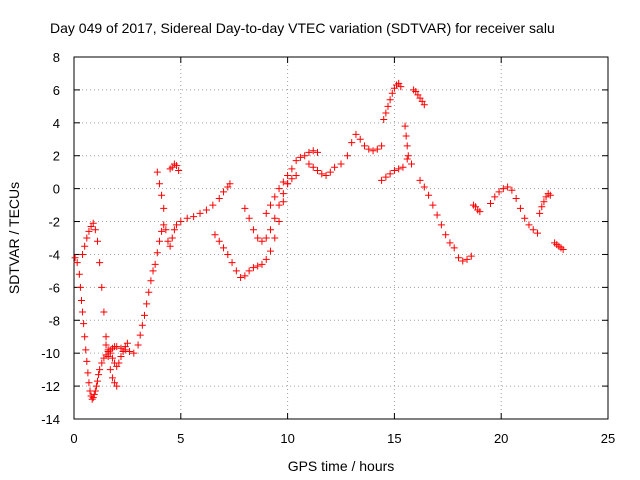 Image resolution: width=640 pixels, height=480 pixels. What do you see at coordinates (180, 438) in the screenshot?
I see `x-tick-label: 5` at bounding box center [180, 438].